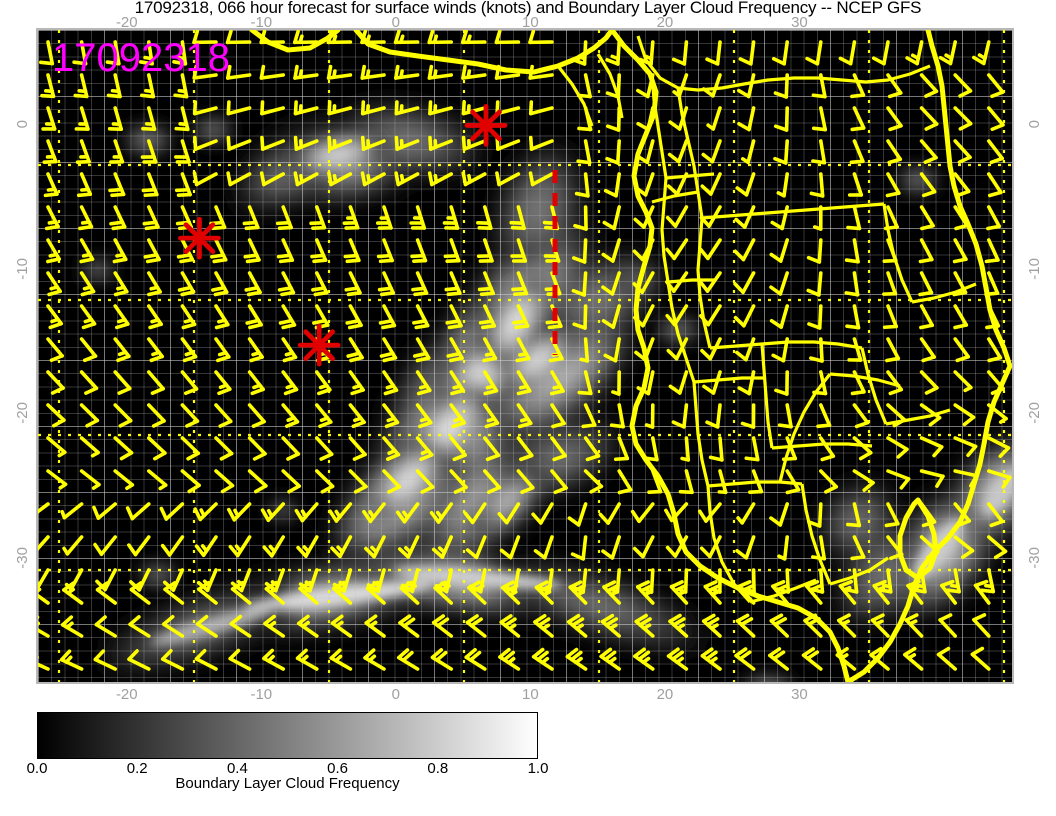 This screenshot has height=816, width=1056. I want to click on x-tick-top--20: -20, so click(126, 22).